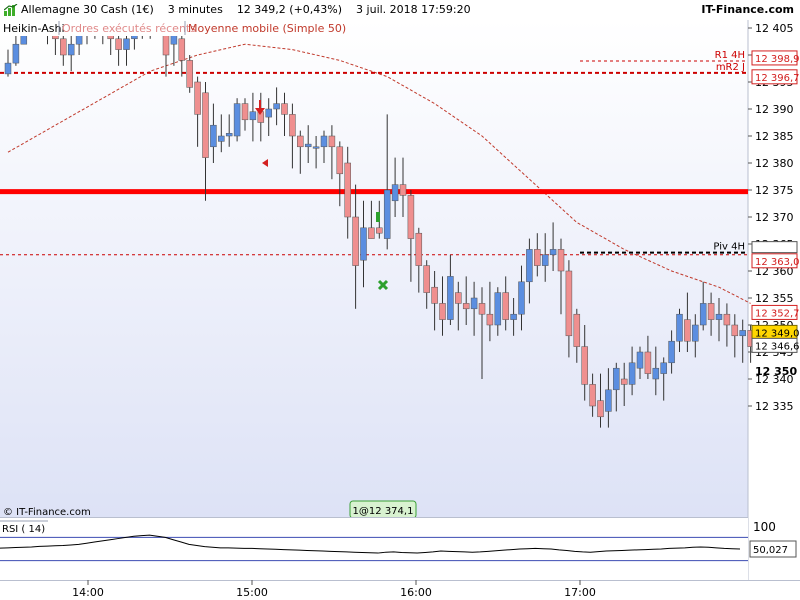 The image size is (800, 600). Describe the element at coordinates (252, 592) in the screenshot. I see `x-tick-label: 15:00` at that location.